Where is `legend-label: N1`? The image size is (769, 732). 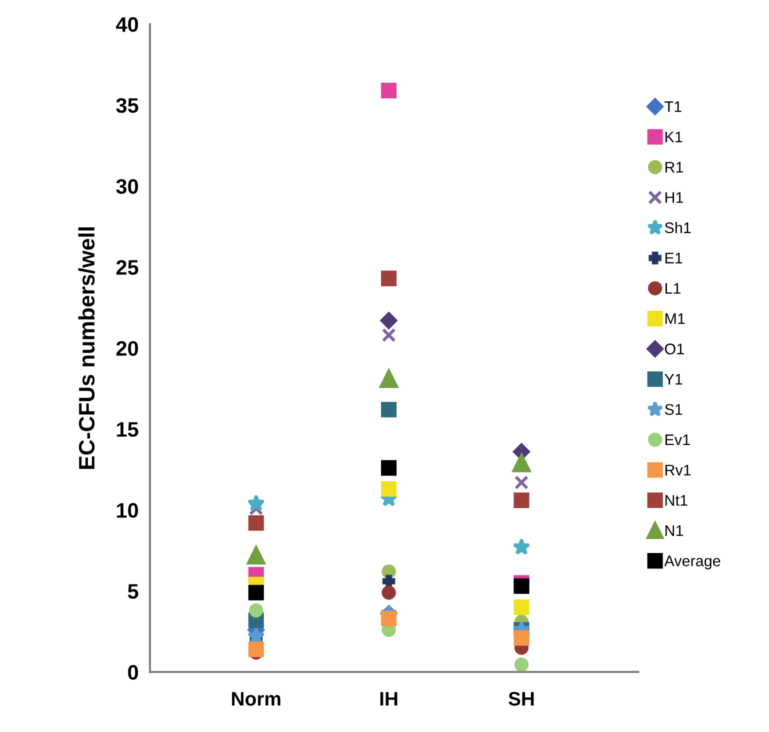
legend-label: N1 is located at coordinates (674, 530).